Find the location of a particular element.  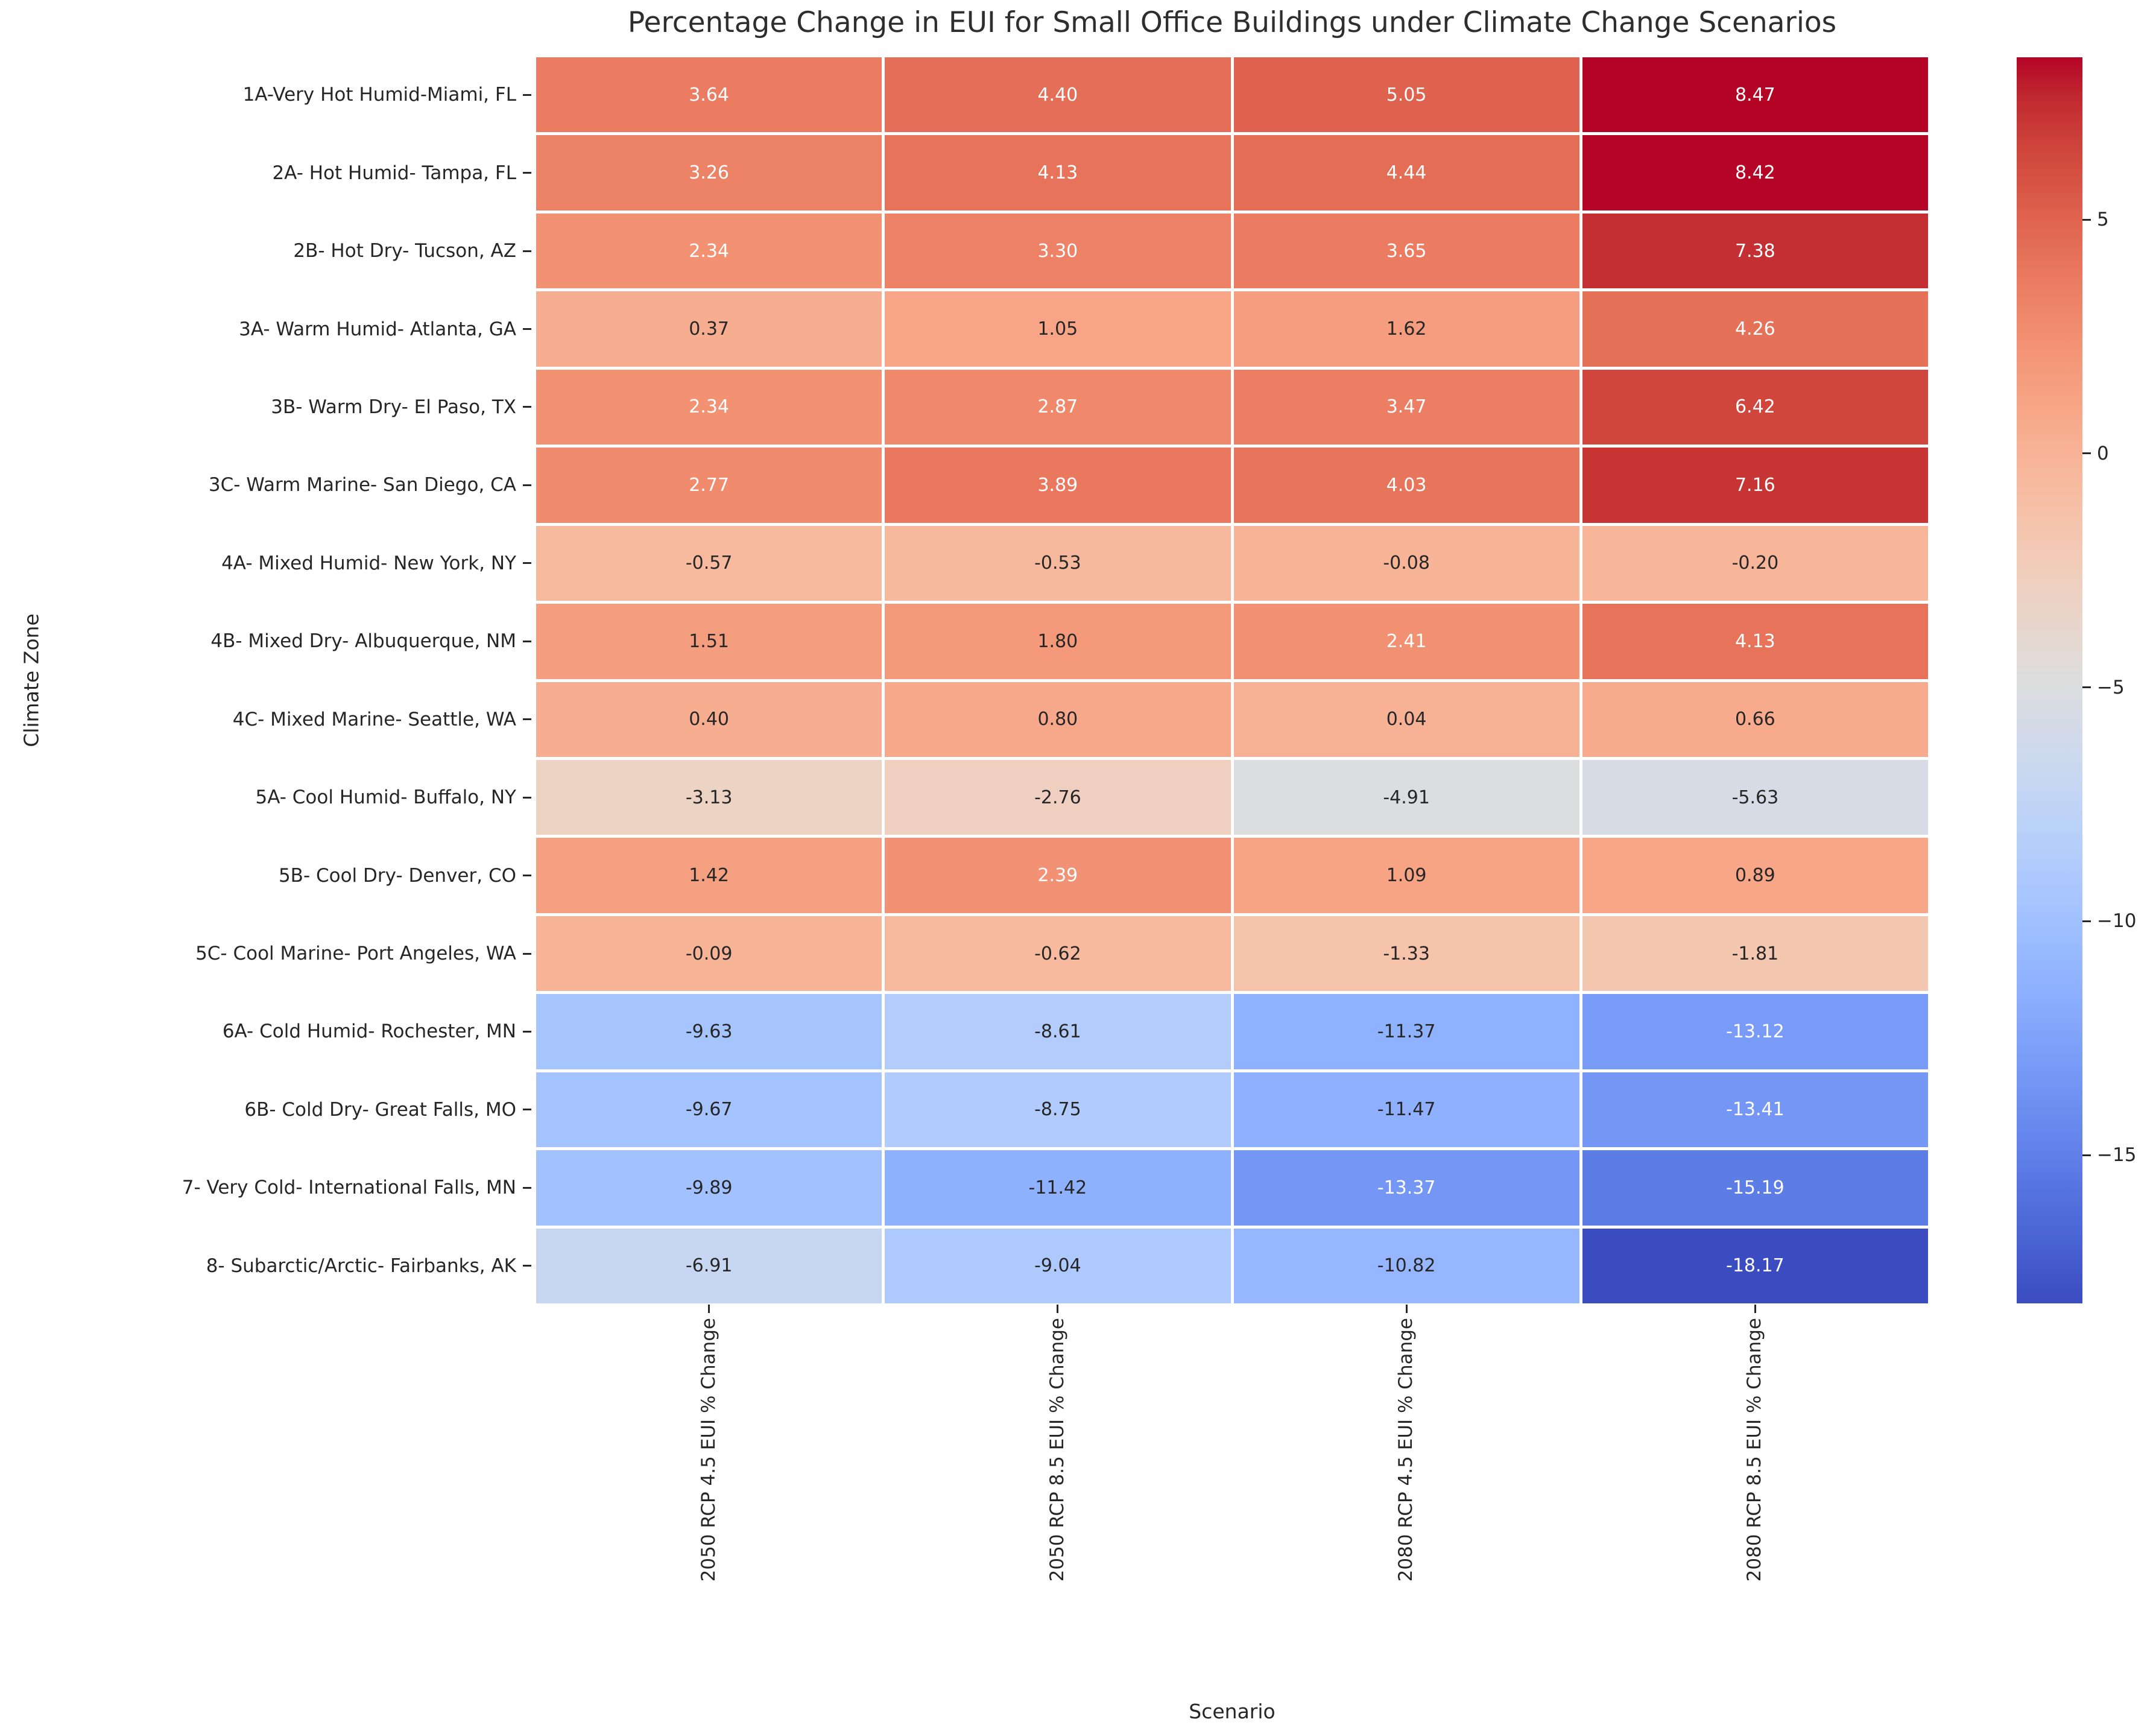

heatmap-cell: 2.77 is located at coordinates (709, 485).